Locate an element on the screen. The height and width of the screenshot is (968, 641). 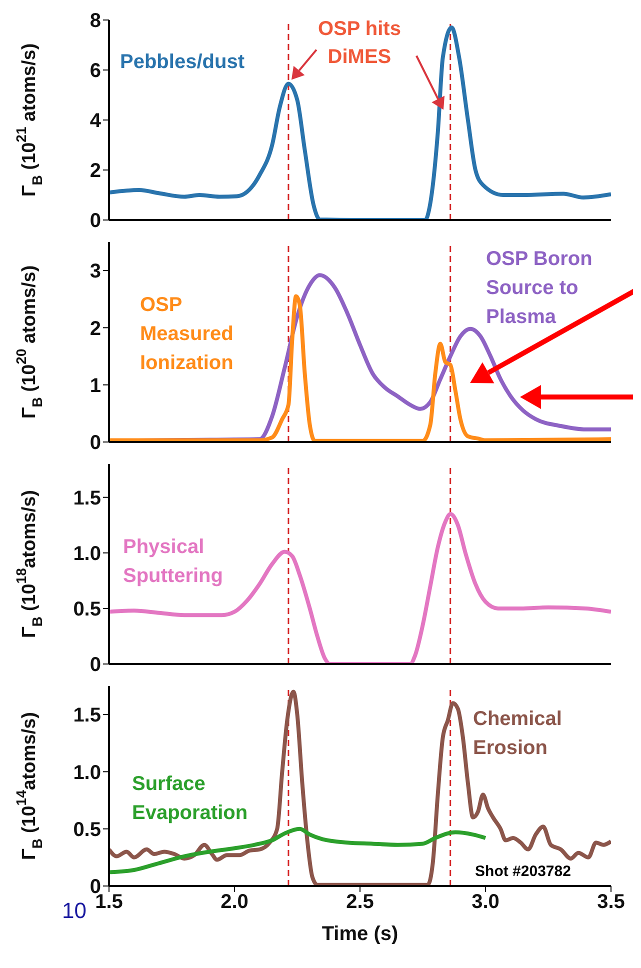
text: 10 is located at coordinates (74, 910).